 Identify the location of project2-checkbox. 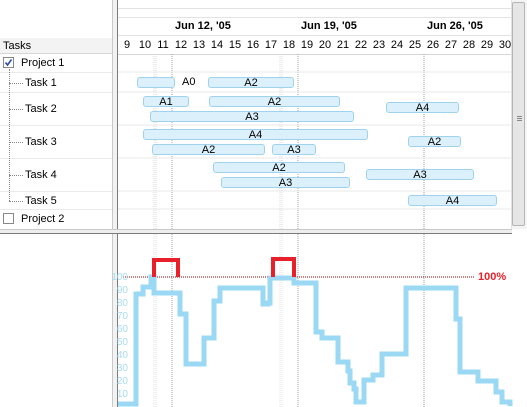
(8, 218).